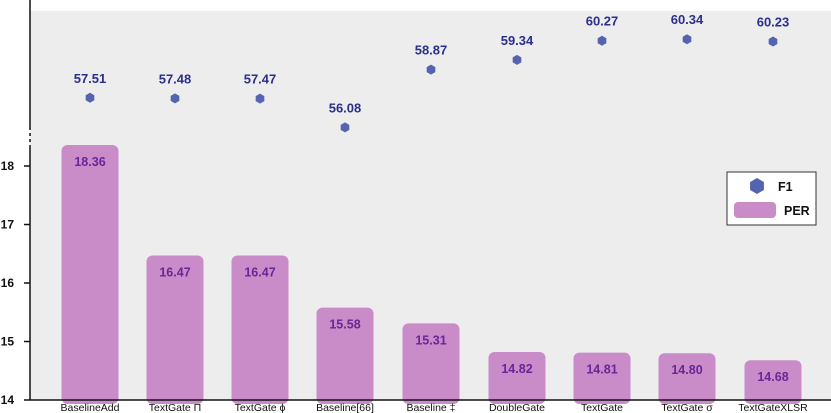 The image size is (831, 413). I want to click on legend-per-label: PER, so click(797, 211).